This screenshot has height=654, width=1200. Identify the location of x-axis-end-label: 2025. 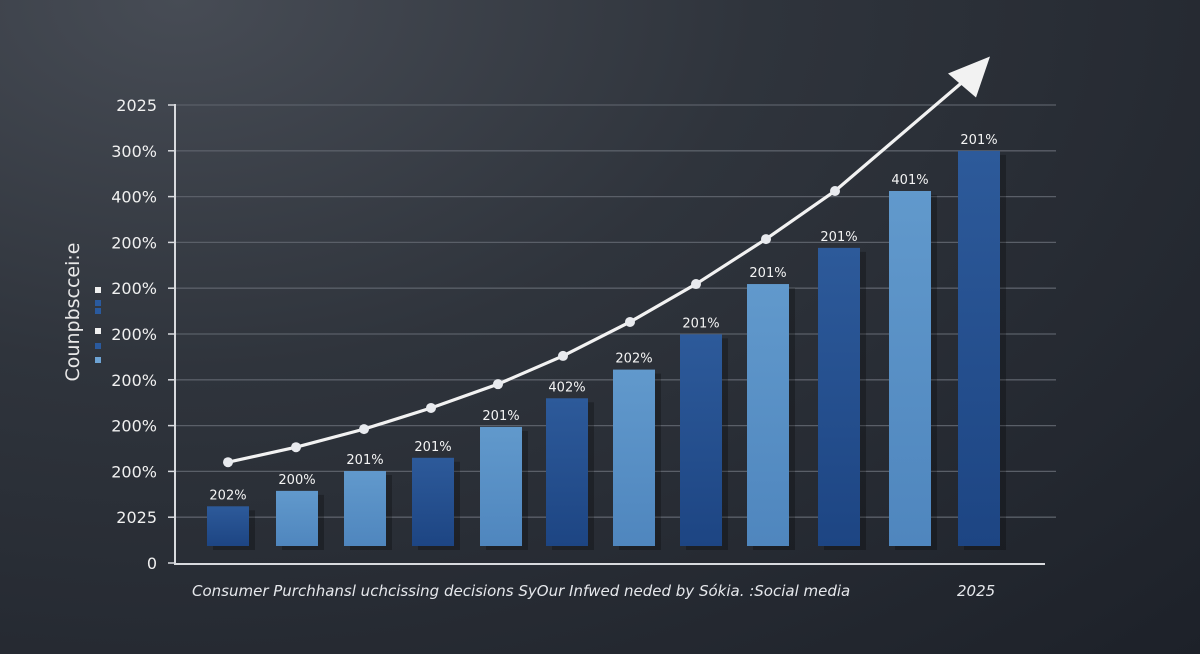
(976, 591).